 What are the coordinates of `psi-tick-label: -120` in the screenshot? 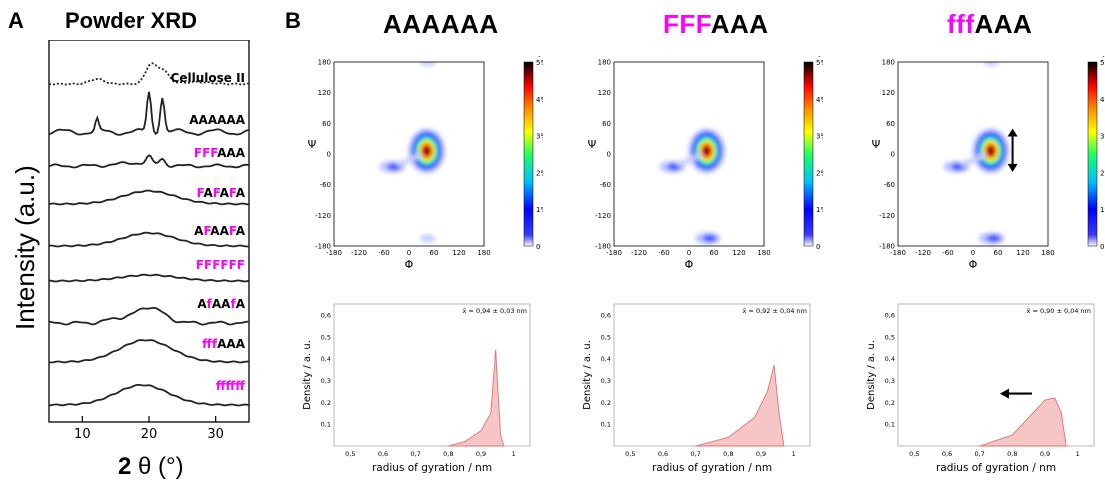 It's located at (323, 216).